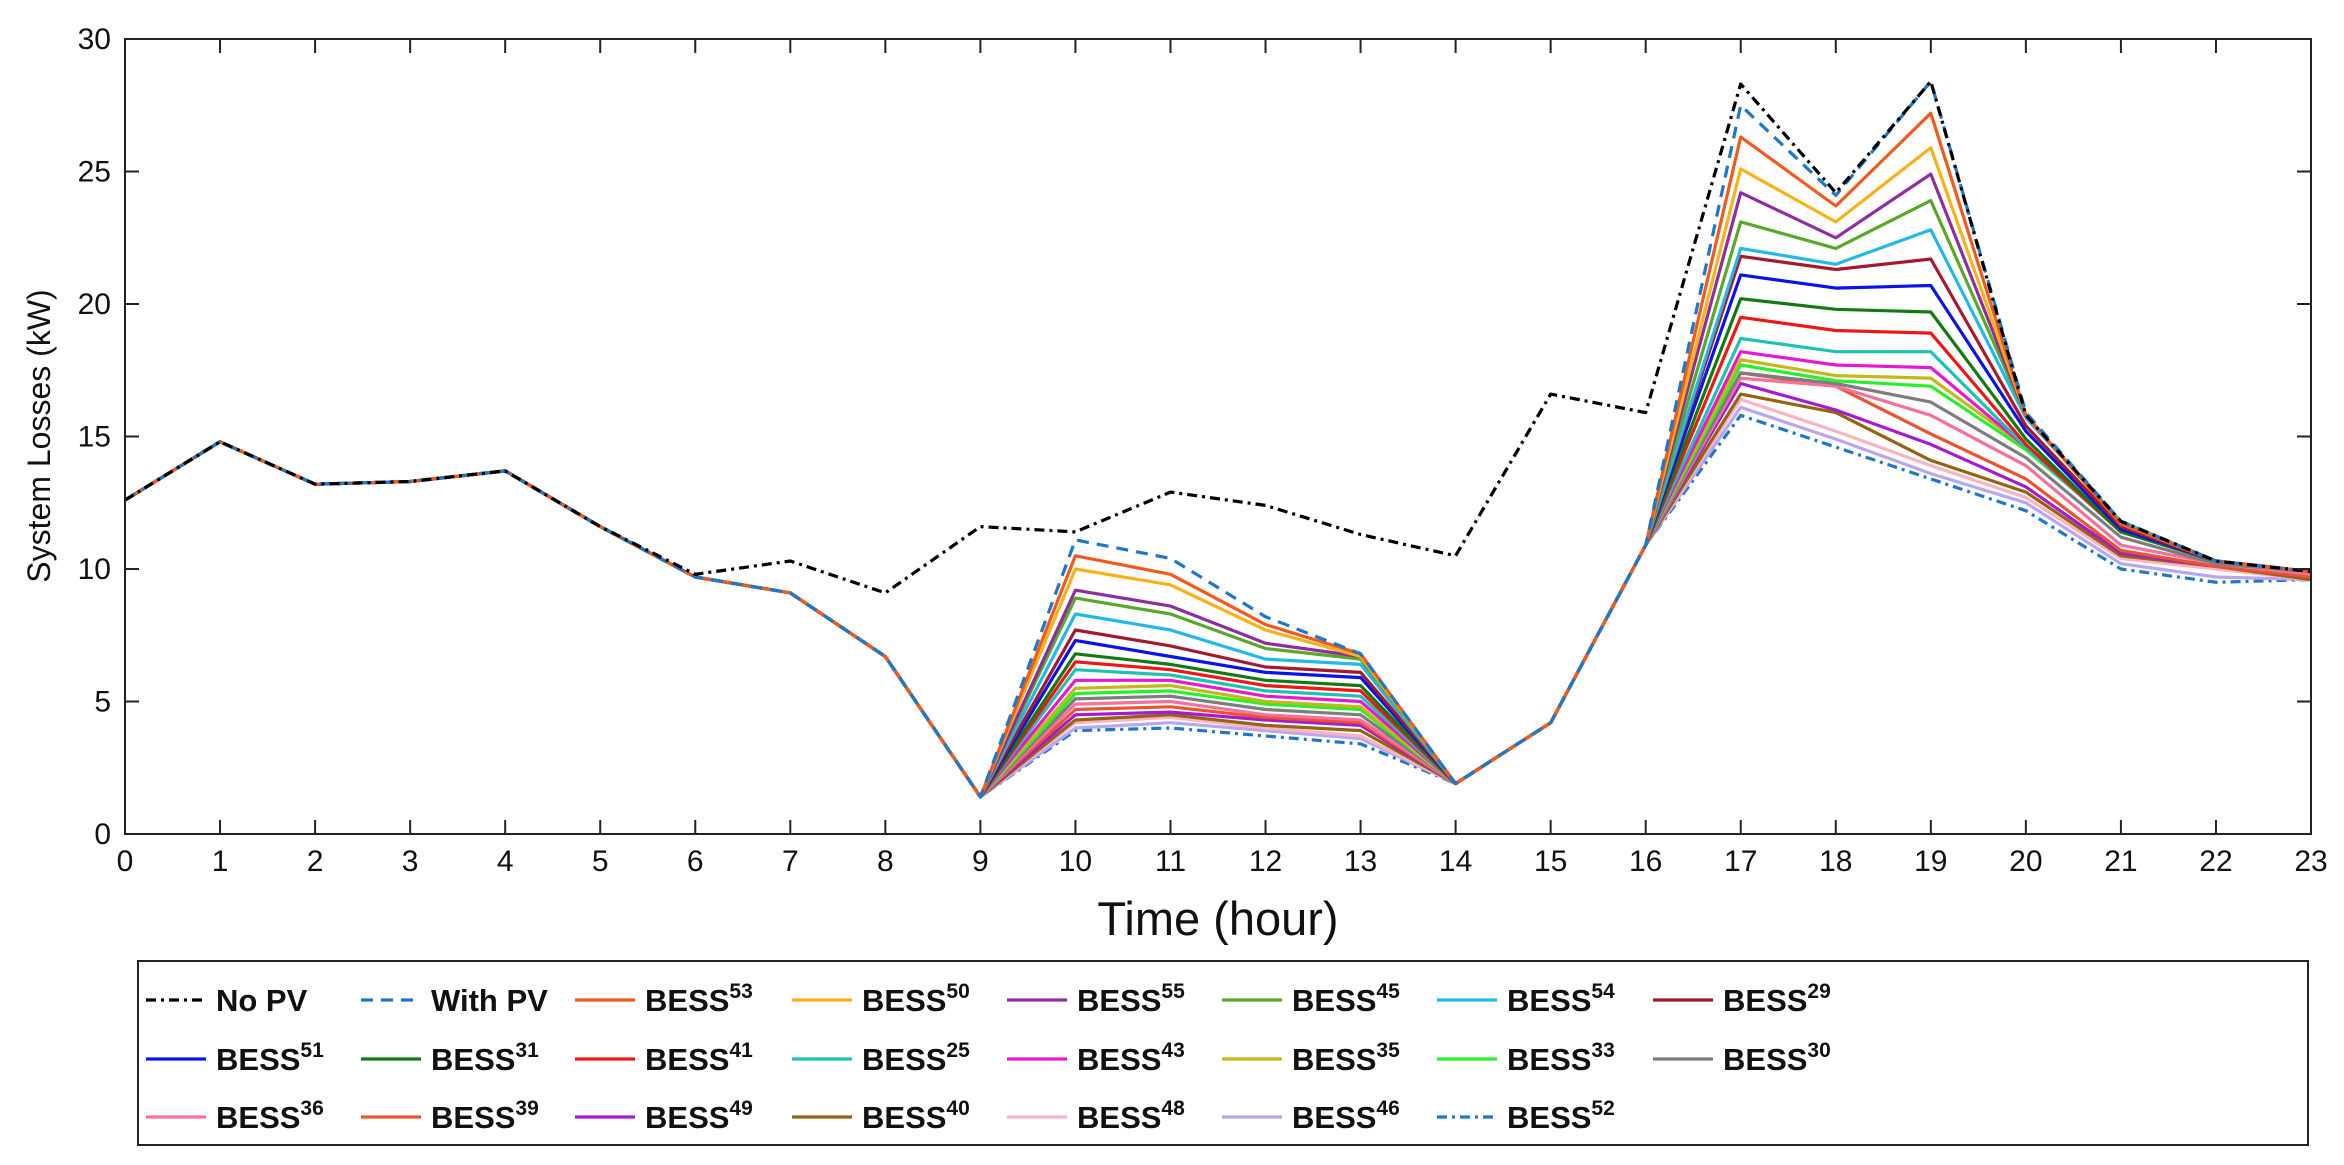 Image resolution: width=2344 pixels, height=1165 pixels. What do you see at coordinates (1170, 861) in the screenshot?
I see `x-tick-label: 11` at bounding box center [1170, 861].